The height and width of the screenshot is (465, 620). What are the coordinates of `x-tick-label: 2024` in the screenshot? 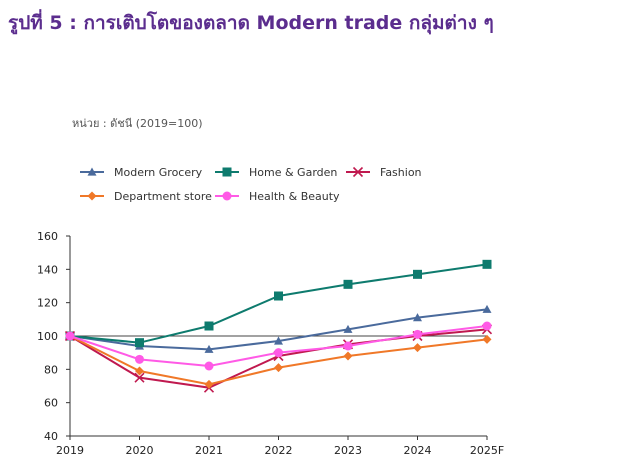 It's located at (418, 450).